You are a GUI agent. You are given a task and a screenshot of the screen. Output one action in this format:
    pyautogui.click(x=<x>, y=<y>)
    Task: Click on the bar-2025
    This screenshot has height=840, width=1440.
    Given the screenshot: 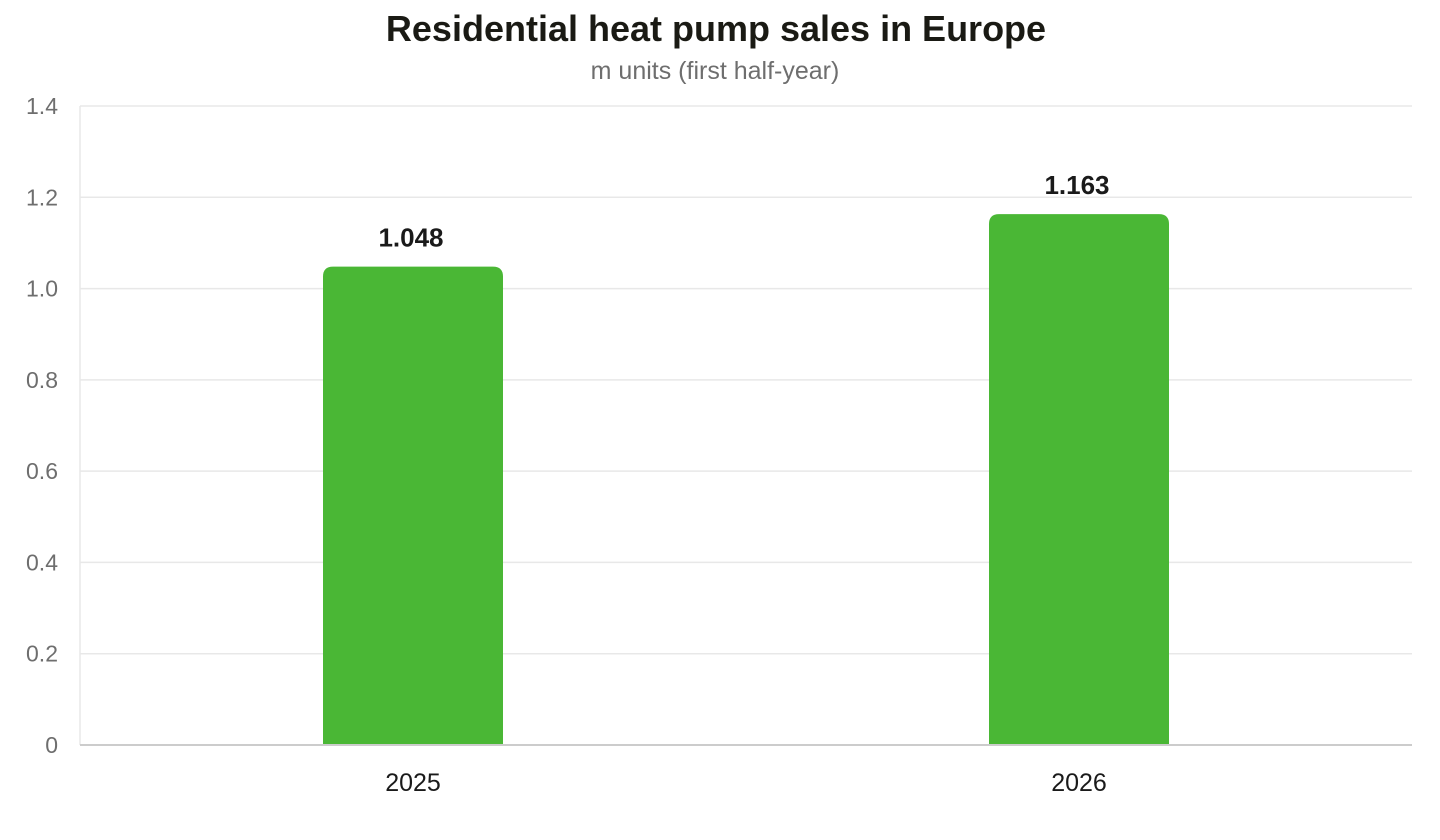 What is the action you would take?
    pyautogui.click(x=413, y=505)
    